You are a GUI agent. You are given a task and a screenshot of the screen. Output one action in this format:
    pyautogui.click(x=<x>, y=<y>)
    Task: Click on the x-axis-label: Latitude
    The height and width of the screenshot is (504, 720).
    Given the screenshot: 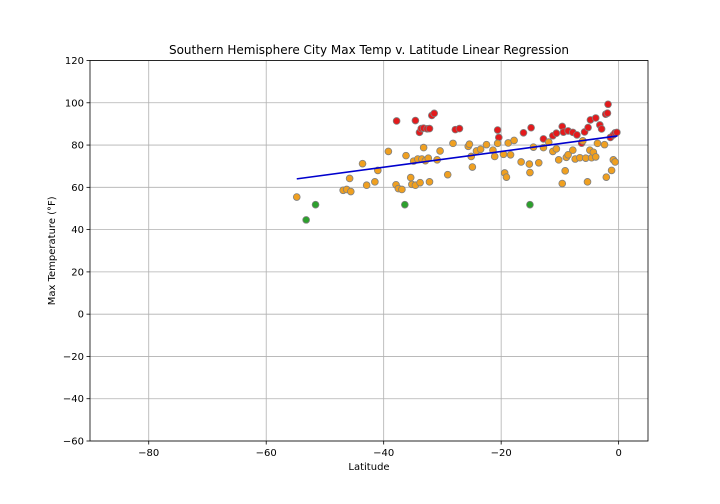 What is the action you would take?
    pyautogui.click(x=368, y=467)
    